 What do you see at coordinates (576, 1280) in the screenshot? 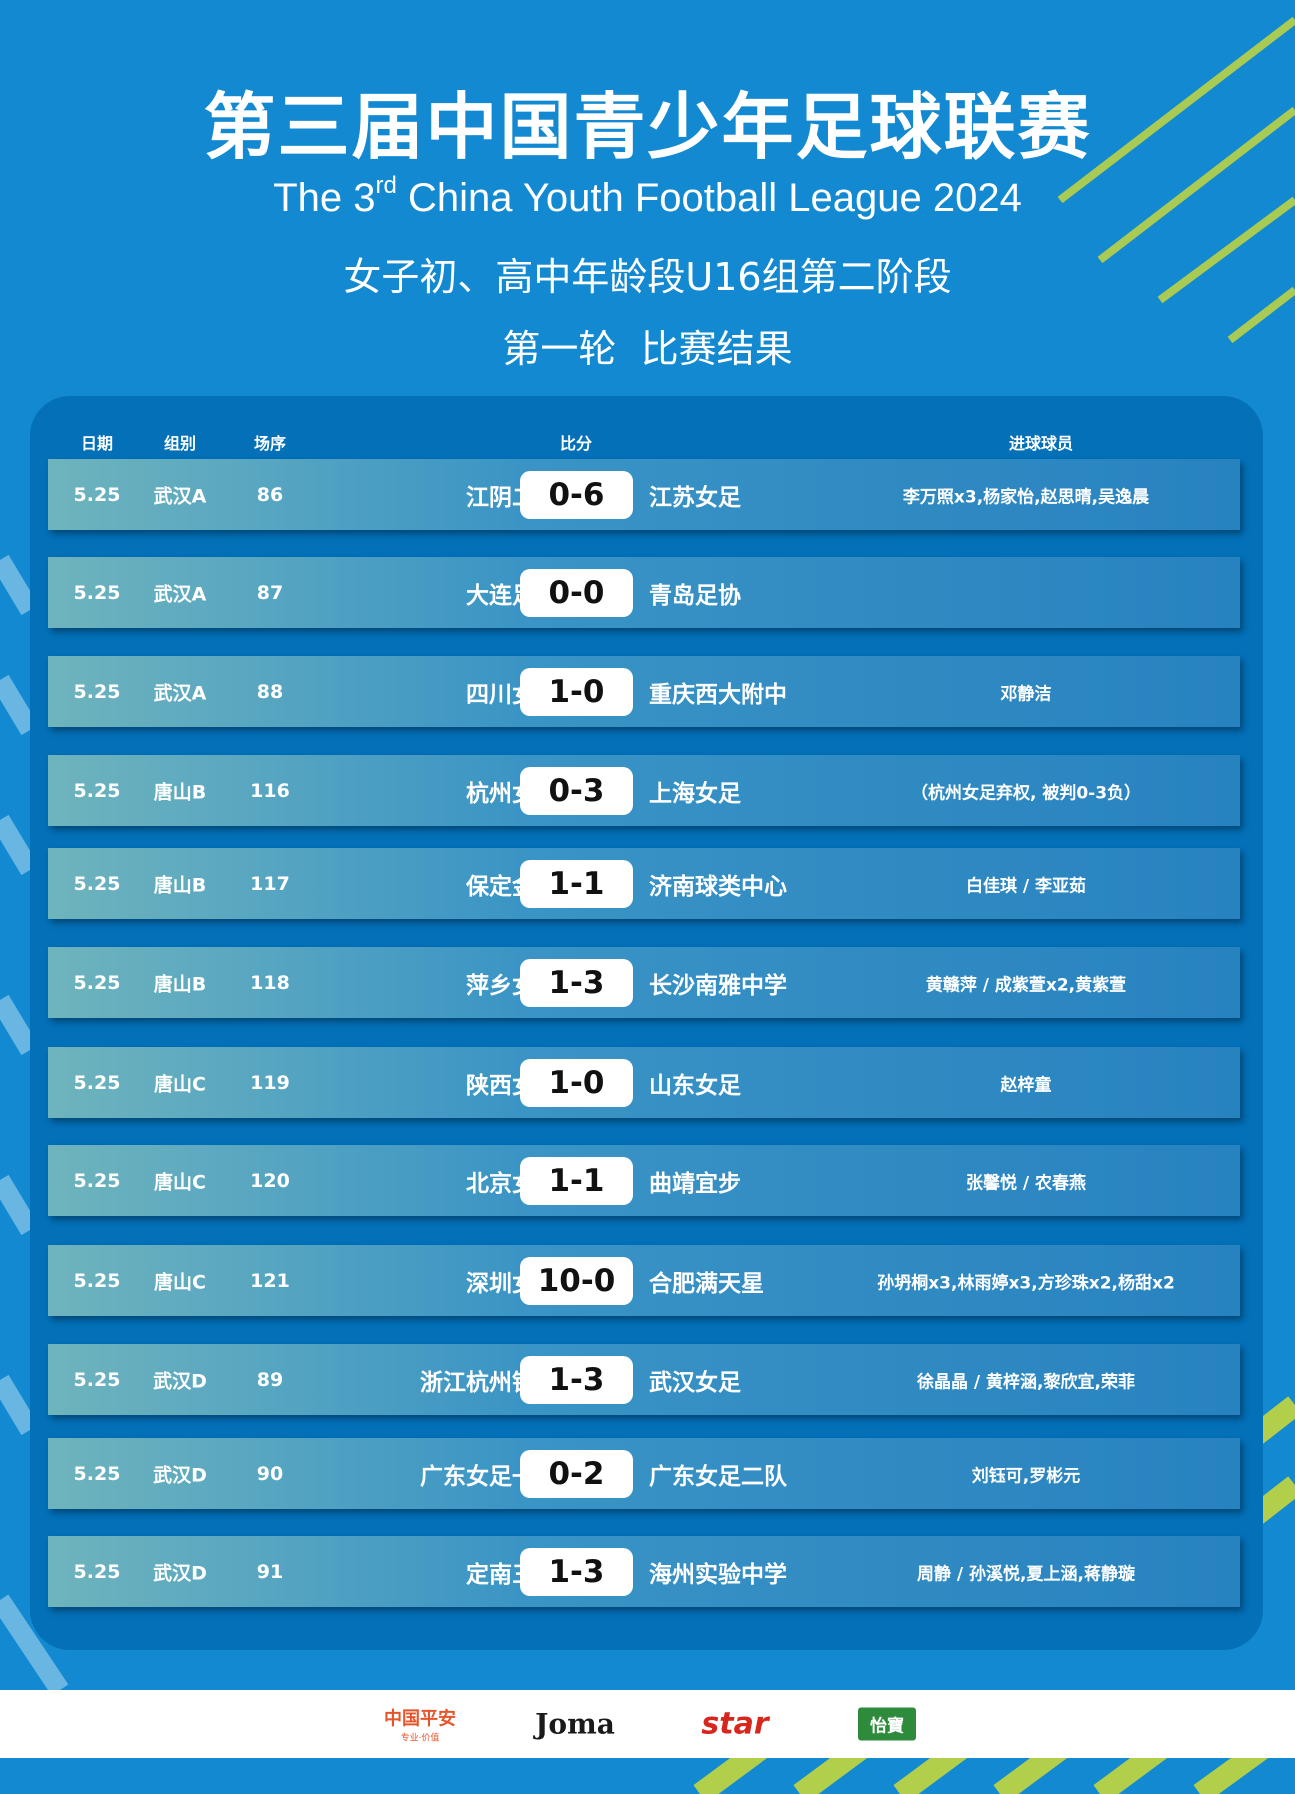
I see `score-box: 10-0` at bounding box center [576, 1280].